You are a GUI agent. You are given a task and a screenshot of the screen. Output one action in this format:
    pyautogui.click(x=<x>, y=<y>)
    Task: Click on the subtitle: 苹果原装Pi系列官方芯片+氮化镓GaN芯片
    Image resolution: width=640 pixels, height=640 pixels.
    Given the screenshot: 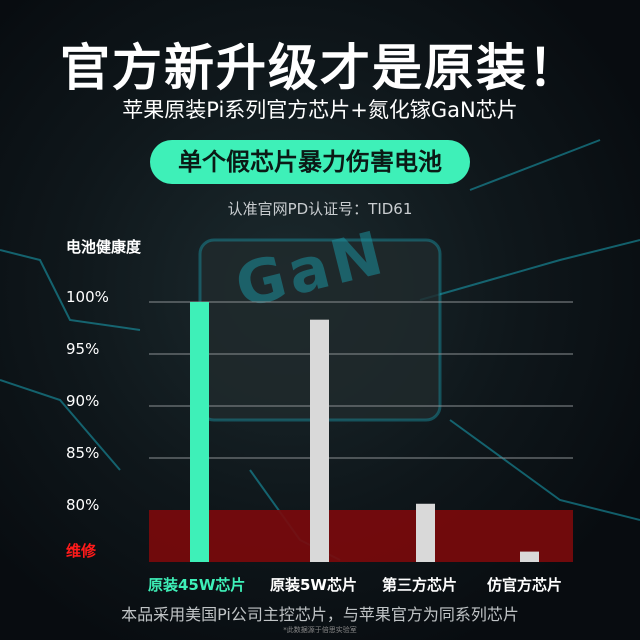 What is the action you would take?
    pyautogui.click(x=320, y=110)
    